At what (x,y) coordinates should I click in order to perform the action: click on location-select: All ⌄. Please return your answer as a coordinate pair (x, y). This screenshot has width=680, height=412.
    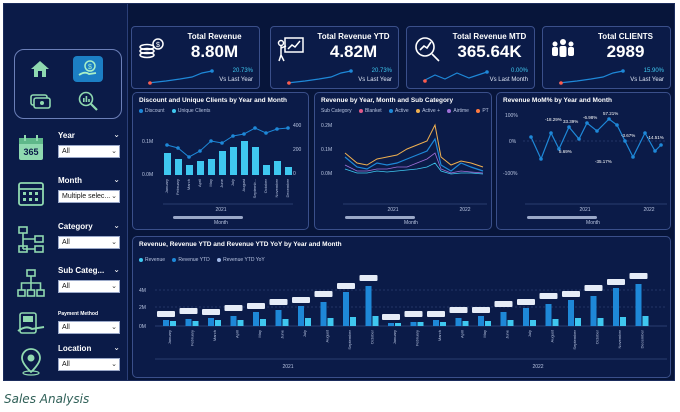
    Looking at the image, I should click on (89, 364).